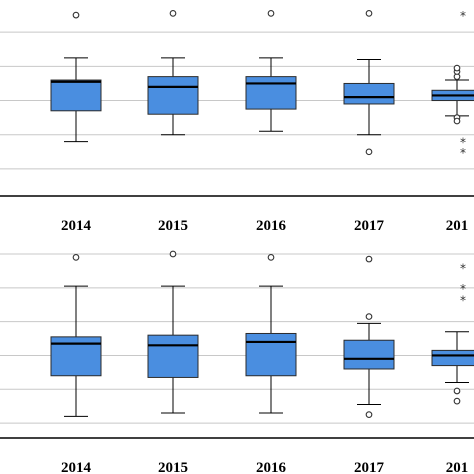  Describe the element at coordinates (452, 84) in the screenshot. I see `box-201: ****` at that location.